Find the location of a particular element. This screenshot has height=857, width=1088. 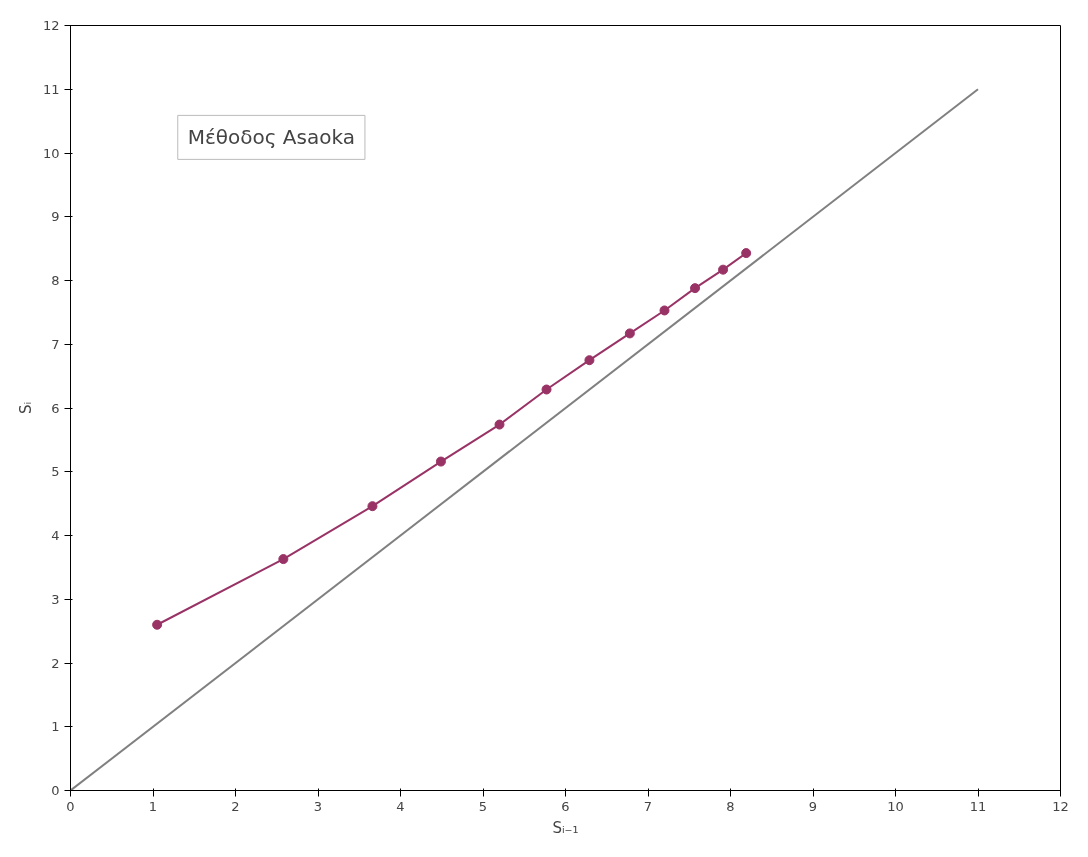

x-tick-label: 10 is located at coordinates (895, 806).